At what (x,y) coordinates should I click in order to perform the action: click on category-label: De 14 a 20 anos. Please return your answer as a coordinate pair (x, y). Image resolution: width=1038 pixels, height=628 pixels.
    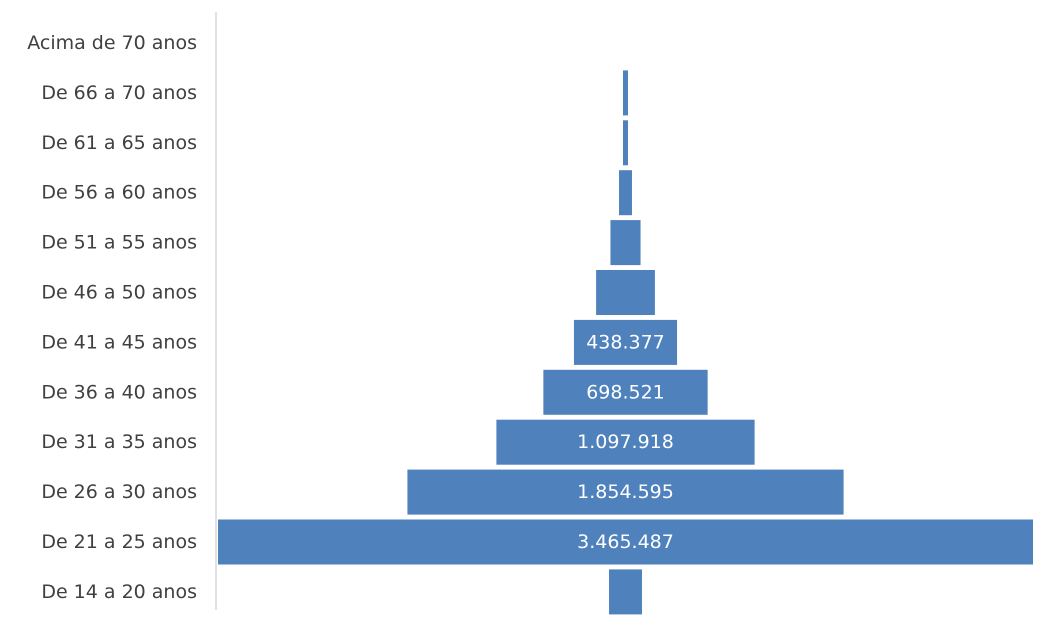
    Looking at the image, I should click on (119, 592).